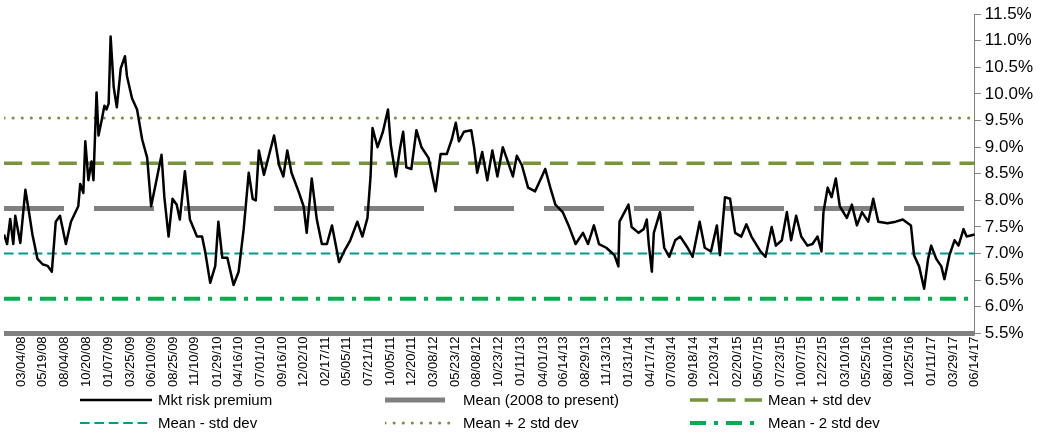 Image resolution: width=1041 pixels, height=436 pixels. Describe the element at coordinates (822, 362) in the screenshot. I see `x-tick-label: 12/22/15` at that location.